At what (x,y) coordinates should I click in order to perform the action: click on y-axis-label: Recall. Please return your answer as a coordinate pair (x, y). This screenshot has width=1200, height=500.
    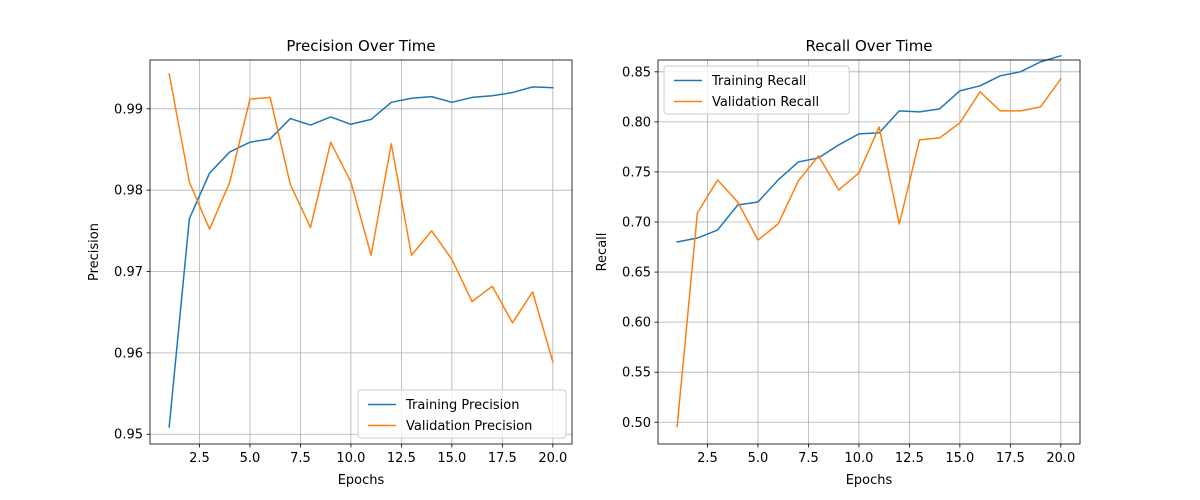
    Looking at the image, I should click on (602, 252).